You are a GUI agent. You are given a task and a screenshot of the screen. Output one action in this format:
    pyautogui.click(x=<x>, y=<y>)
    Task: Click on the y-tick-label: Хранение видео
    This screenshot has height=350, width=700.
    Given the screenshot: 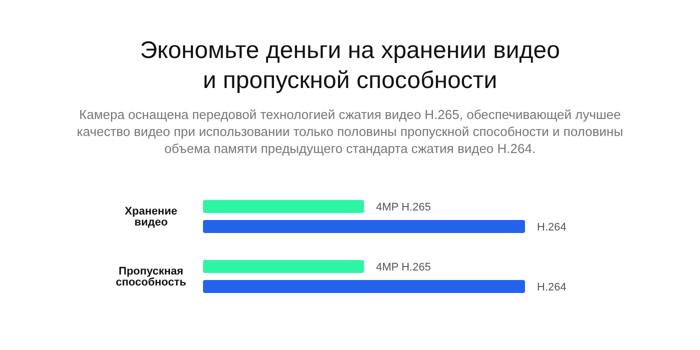 What is the action you would take?
    pyautogui.click(x=151, y=216)
    